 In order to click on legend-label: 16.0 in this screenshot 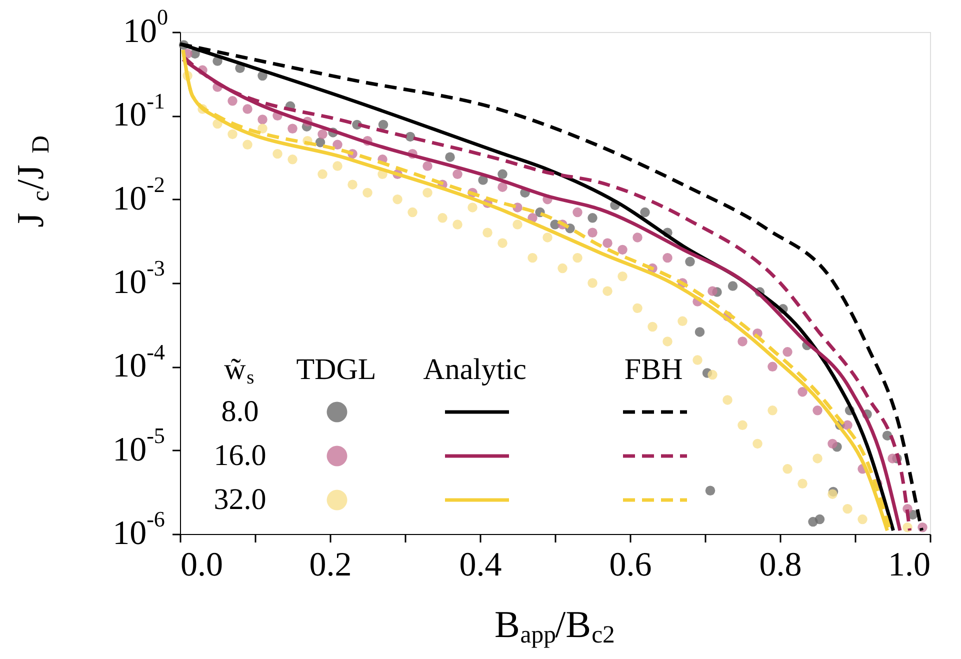, I will do `click(240, 455)`.